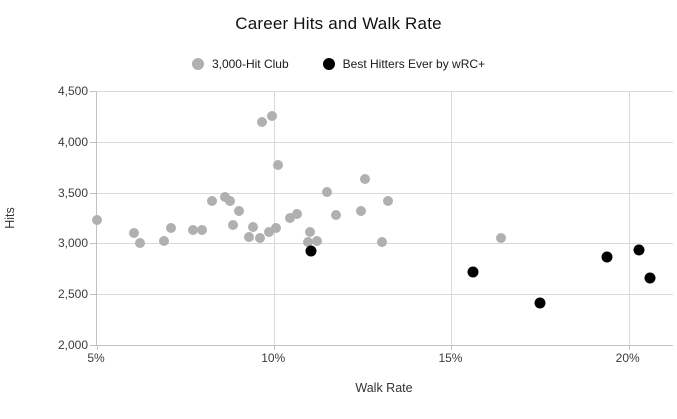  I want to click on x-axis-title: Walk Rate, so click(384, 388).